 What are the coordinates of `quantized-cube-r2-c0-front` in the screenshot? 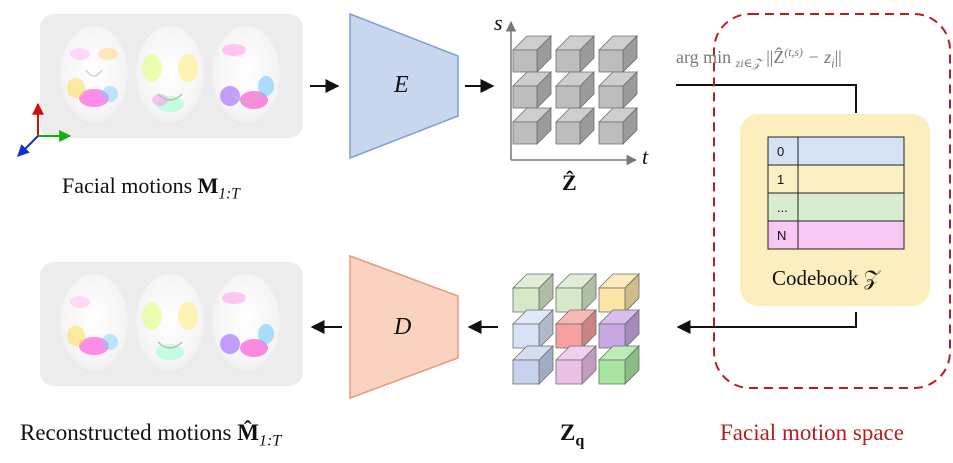 It's located at (526, 372).